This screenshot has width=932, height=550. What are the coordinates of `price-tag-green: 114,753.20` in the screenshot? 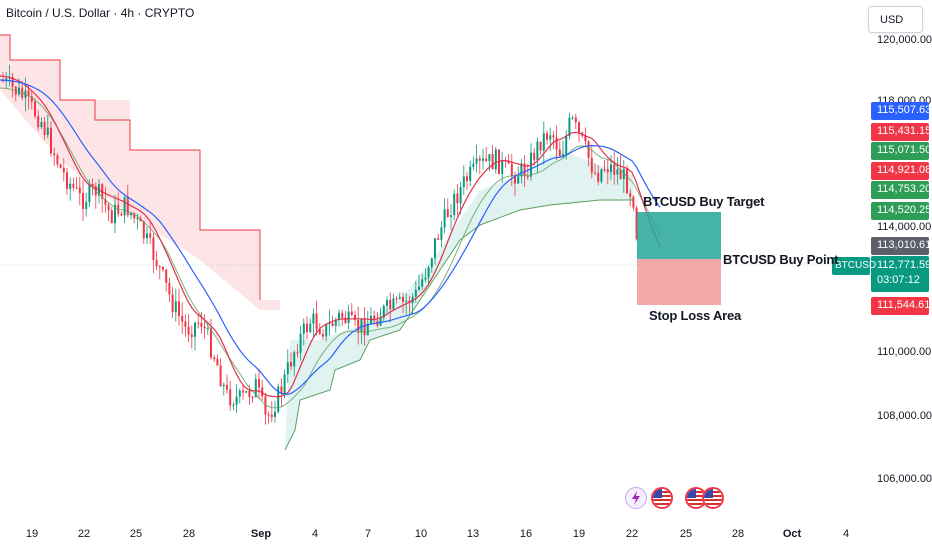 It's located at (901, 190).